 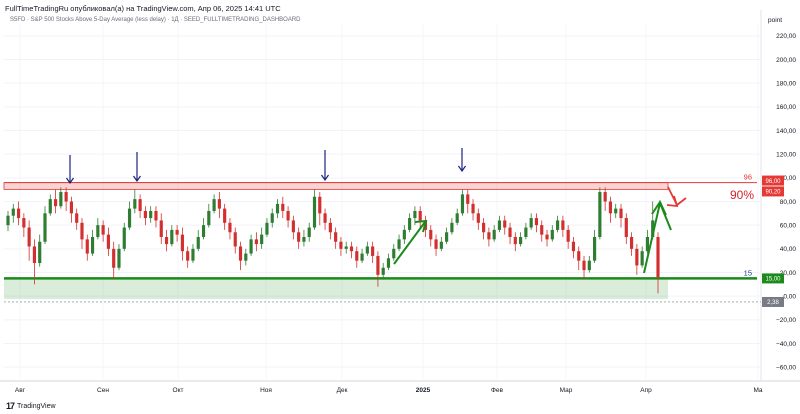 I want to click on x-tick-label: Мар, so click(x=566, y=390).